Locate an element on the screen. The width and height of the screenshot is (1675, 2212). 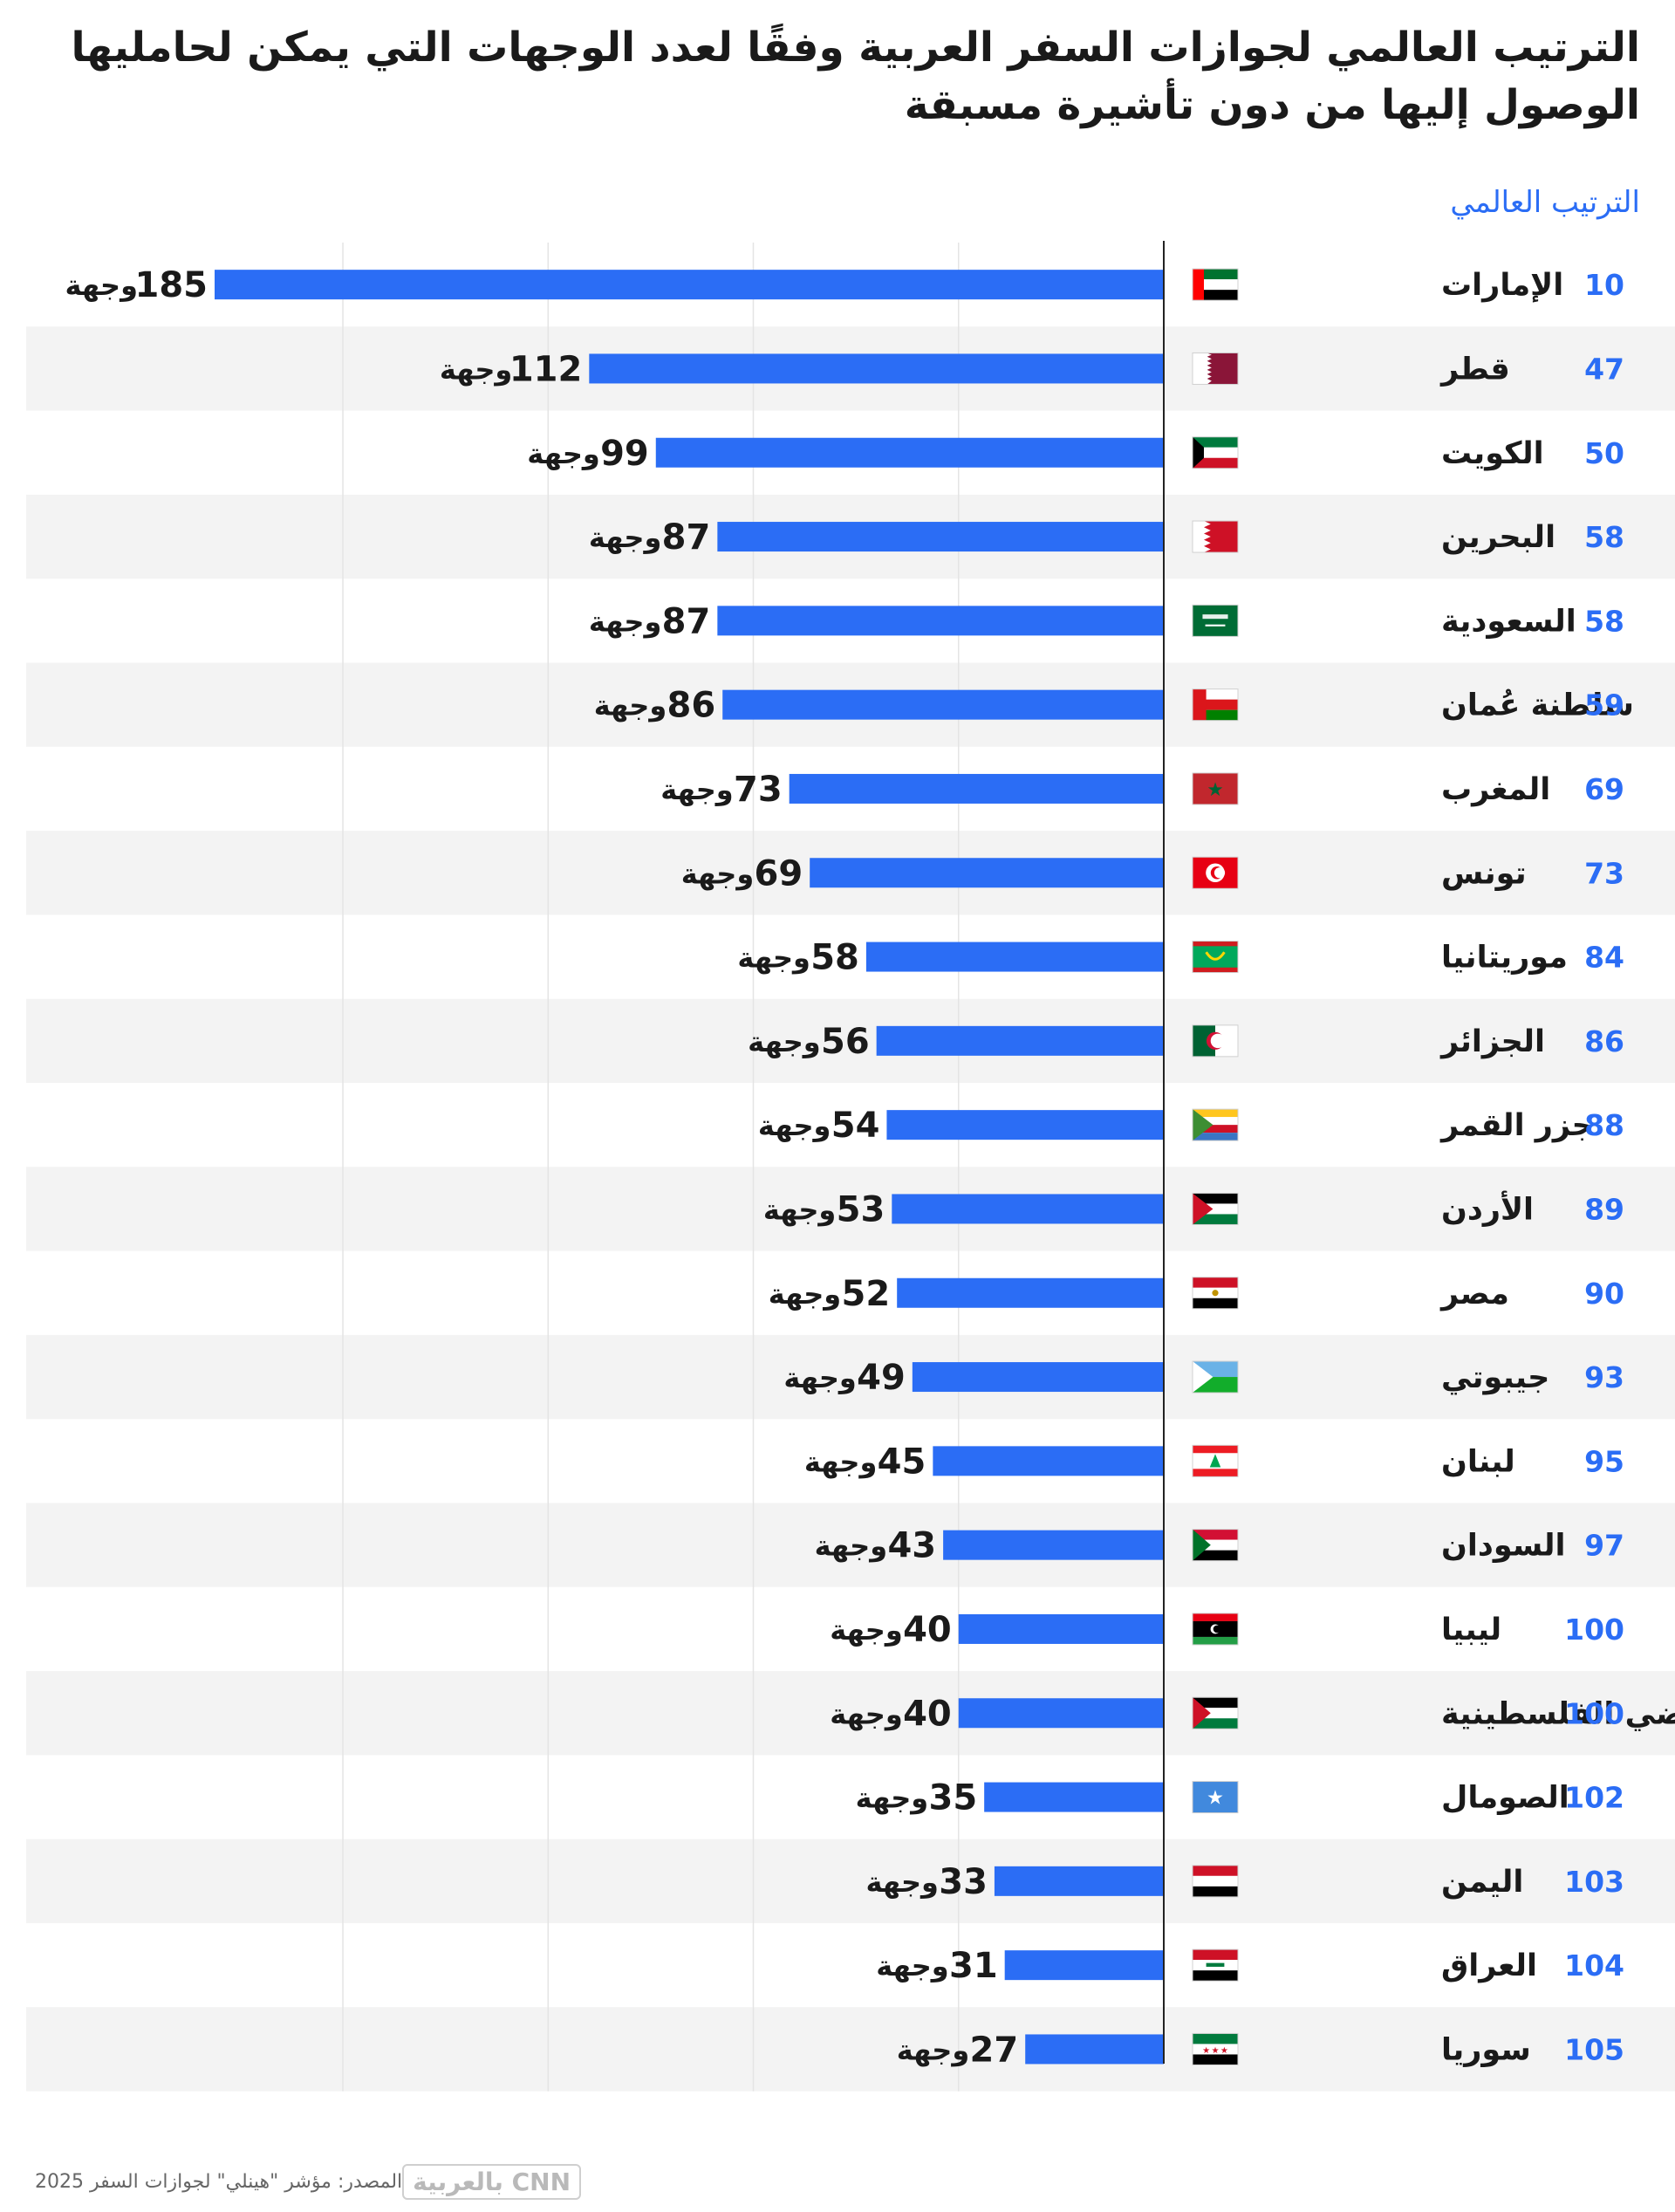
country-label: السعودية is located at coordinates (1509, 621).